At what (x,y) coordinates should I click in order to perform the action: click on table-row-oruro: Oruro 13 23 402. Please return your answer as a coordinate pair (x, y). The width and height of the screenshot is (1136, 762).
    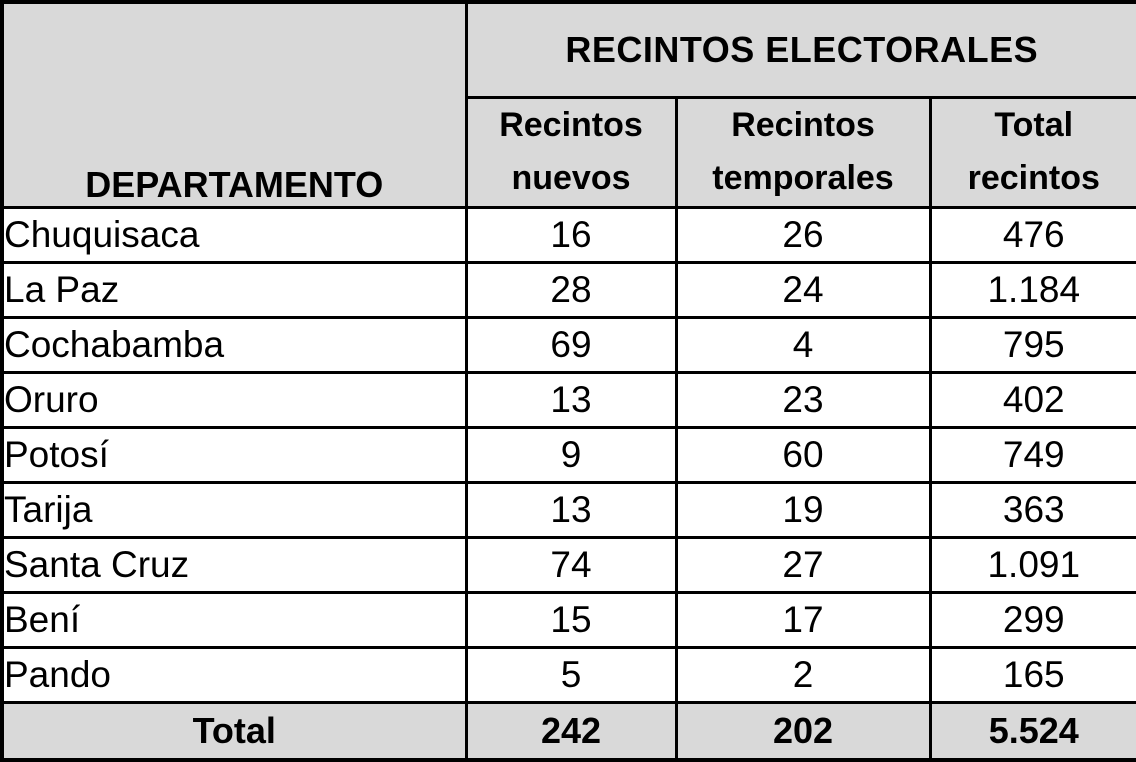
    Looking at the image, I should click on (568, 399).